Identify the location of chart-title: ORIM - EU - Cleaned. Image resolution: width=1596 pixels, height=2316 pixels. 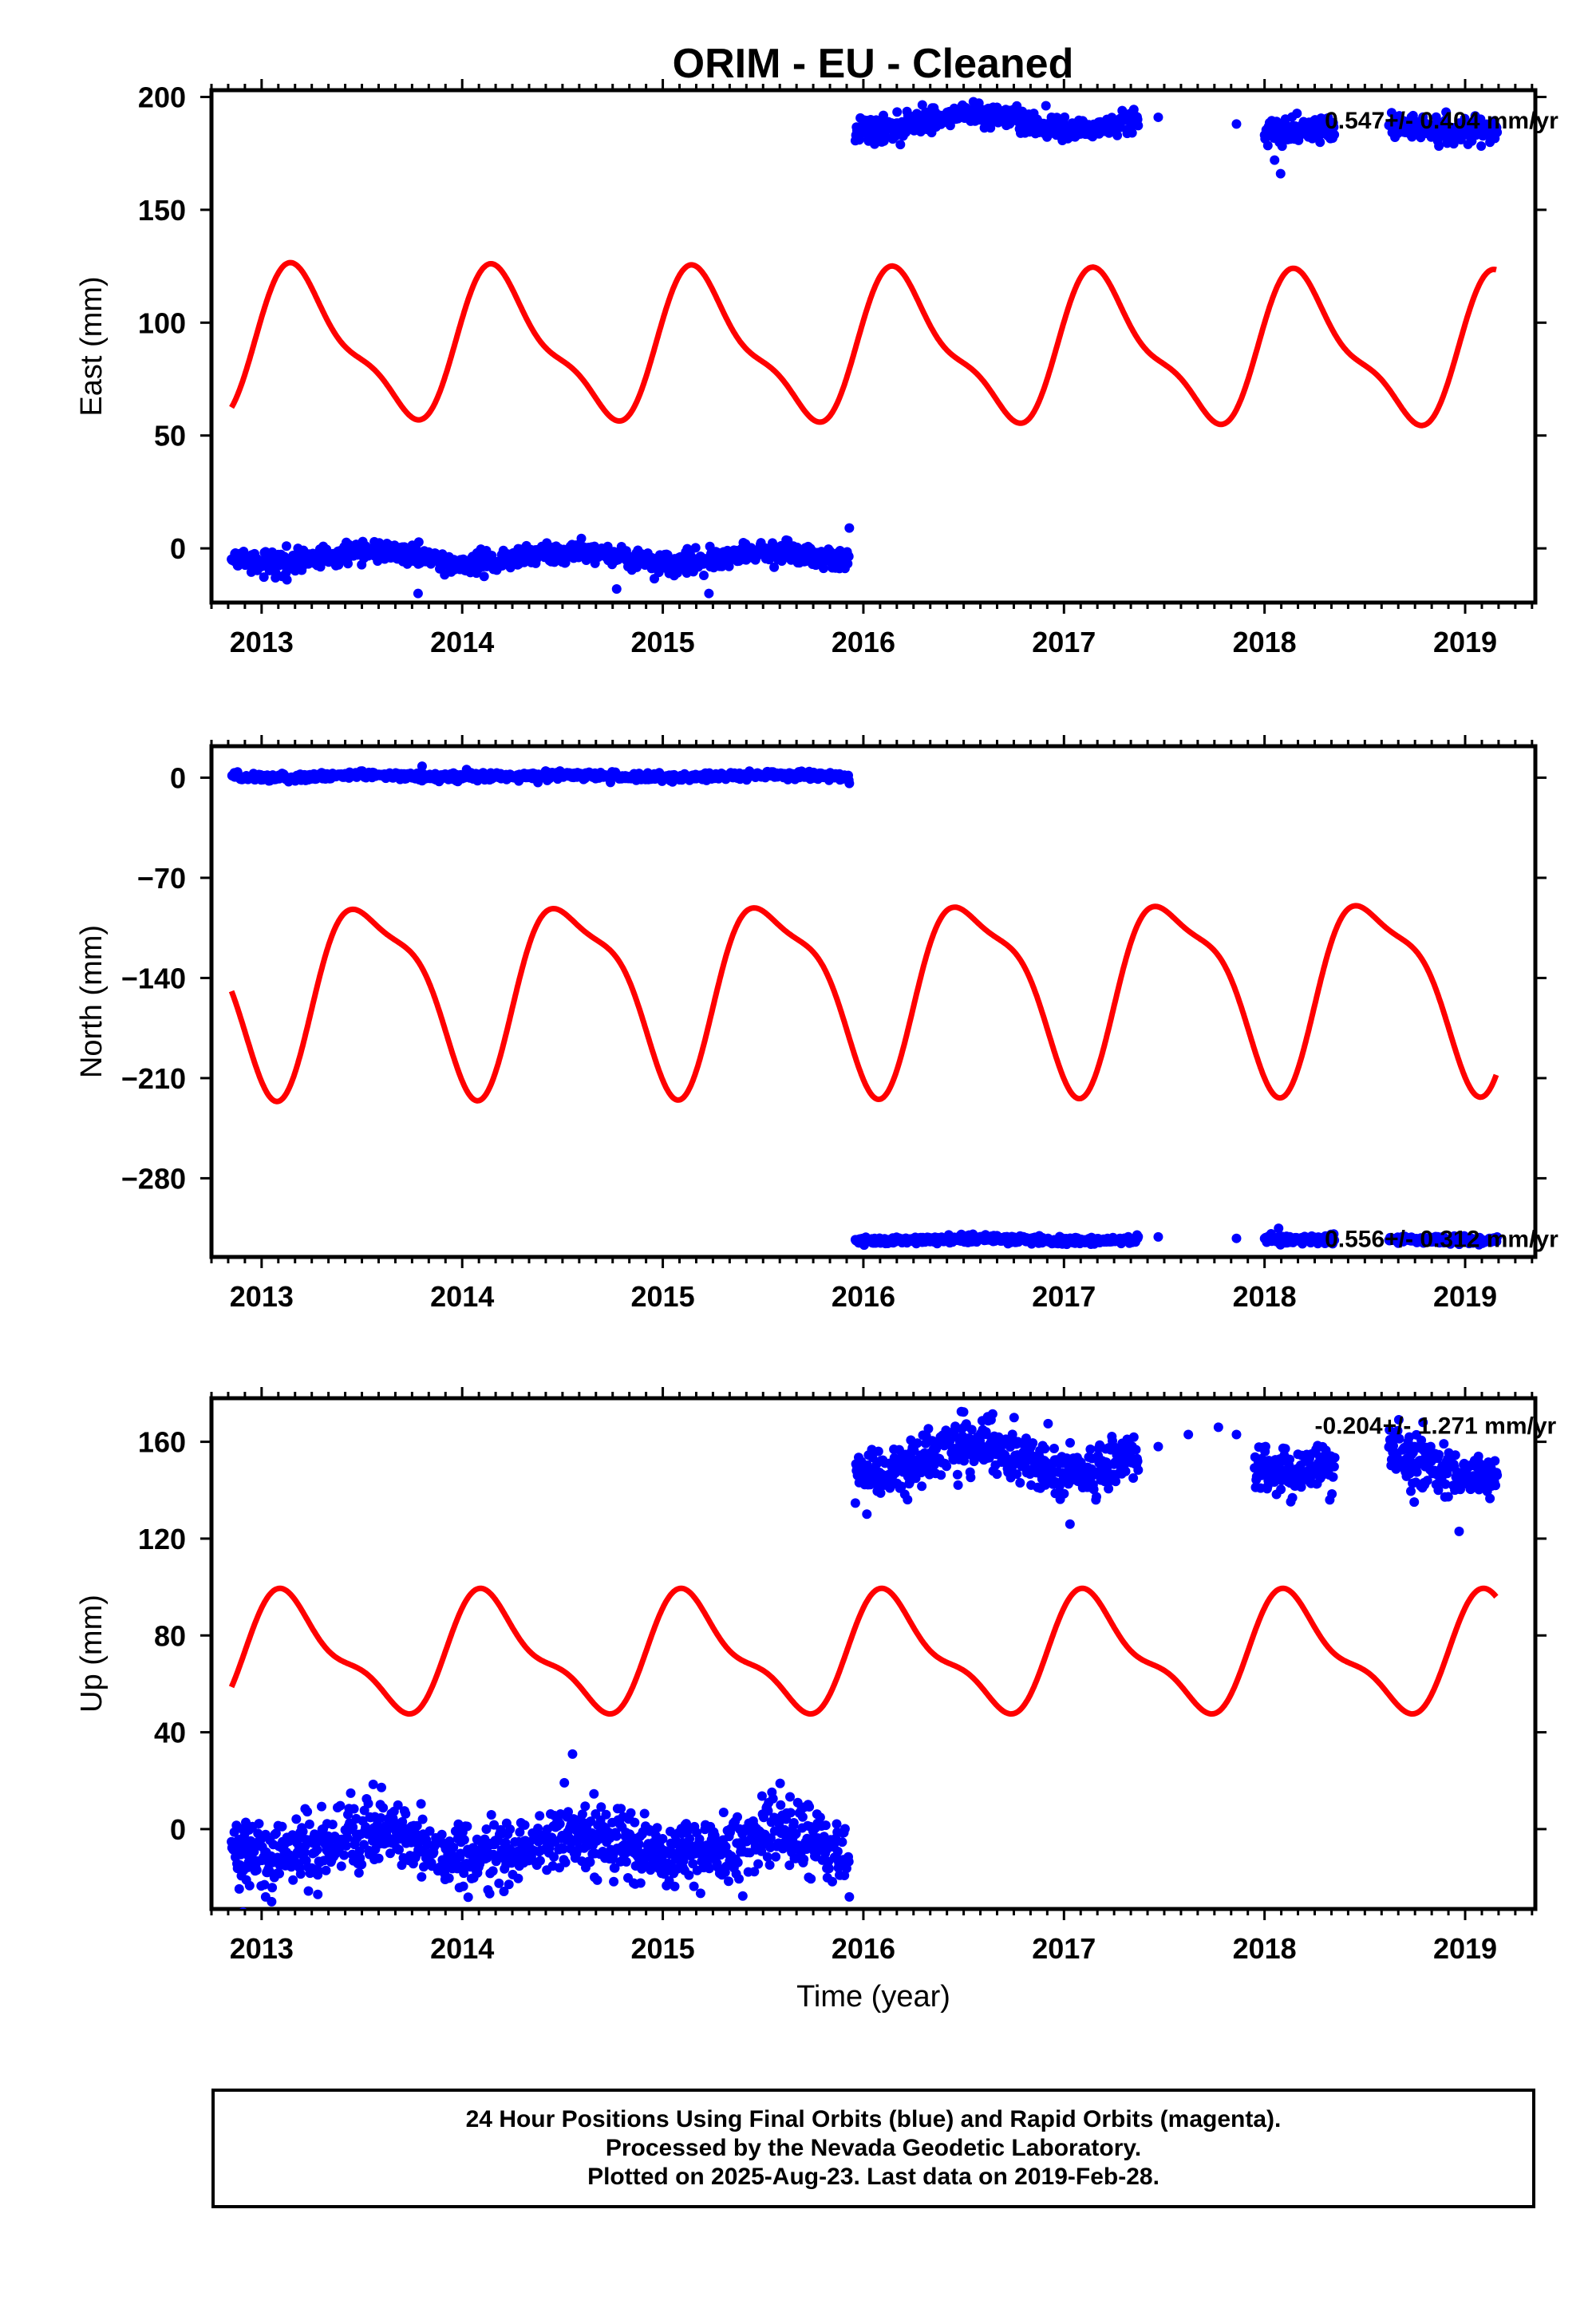
(873, 64).